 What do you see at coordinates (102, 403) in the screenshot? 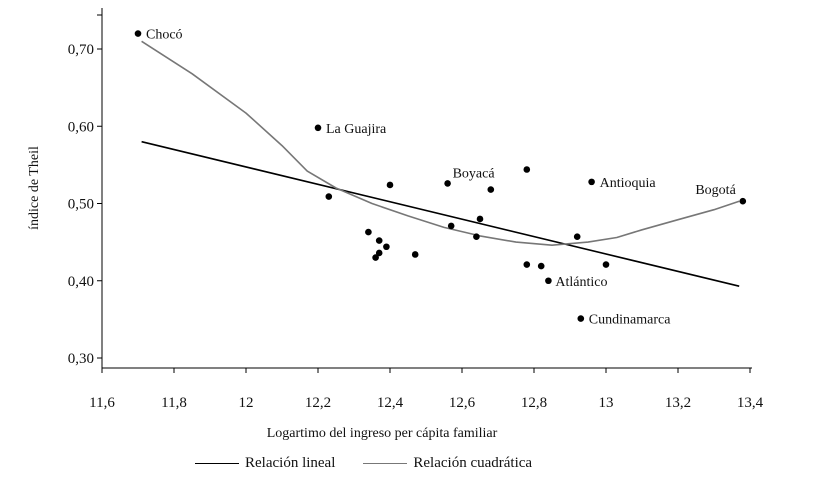
I see `x-tick-label: 11,6` at bounding box center [102, 403].